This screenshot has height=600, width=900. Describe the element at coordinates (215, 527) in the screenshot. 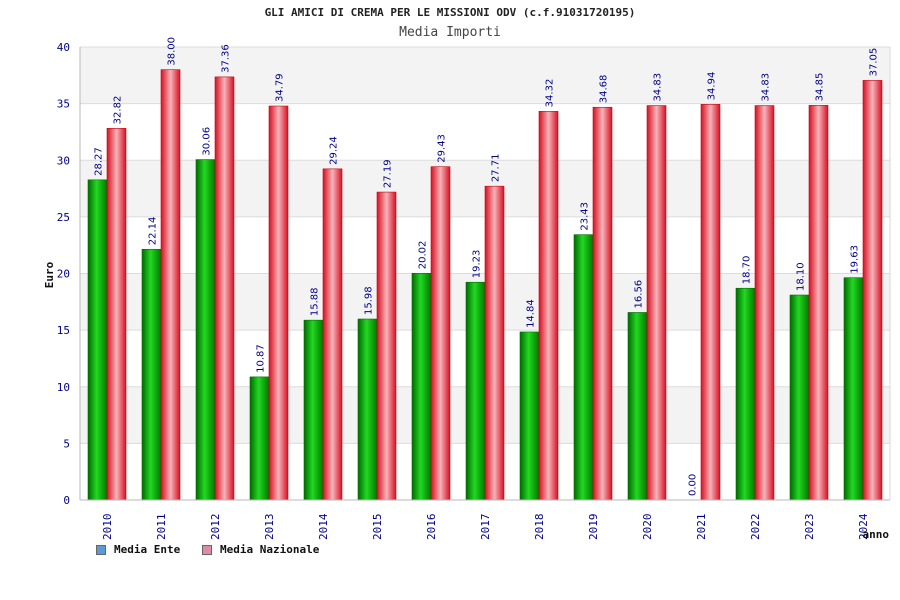

I see `x-tick-label: 2012` at that location.